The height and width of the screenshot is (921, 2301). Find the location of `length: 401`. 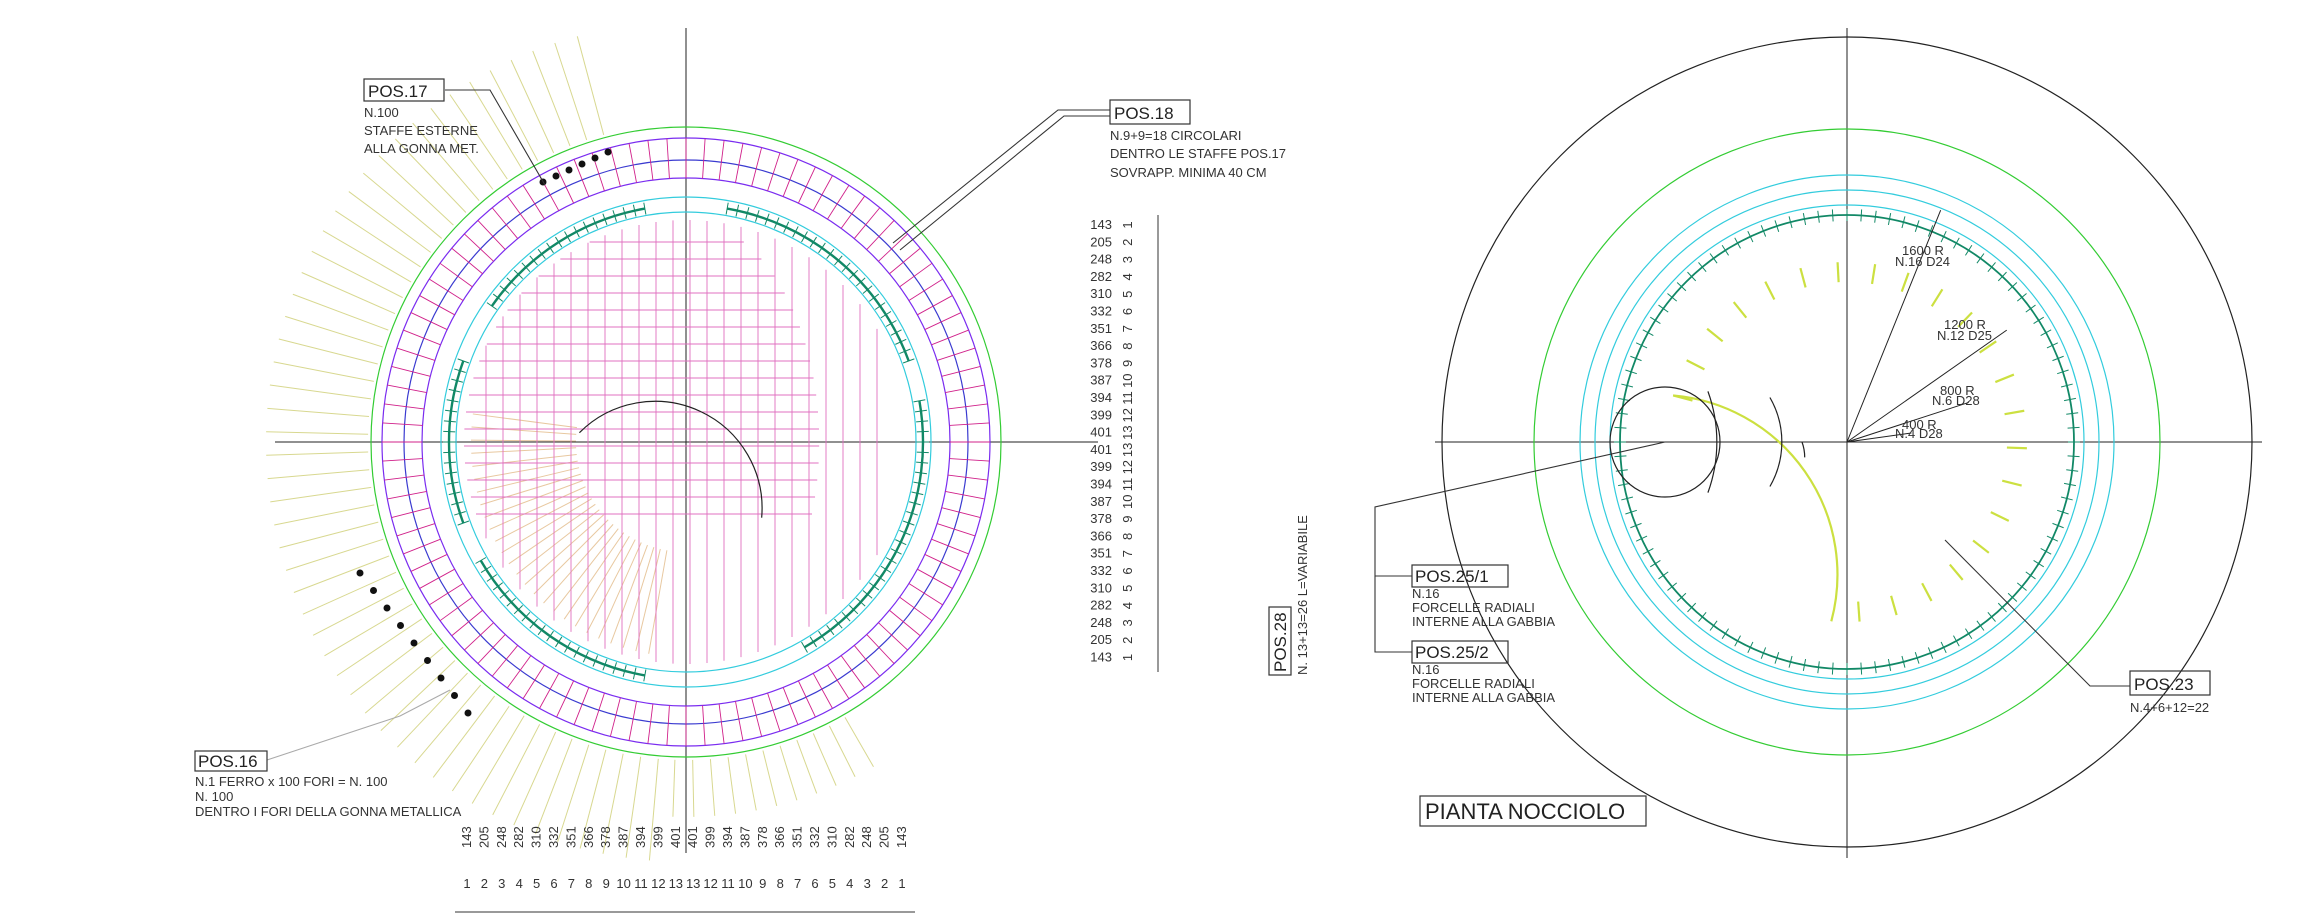

length: 401 is located at coordinates (675, 837).